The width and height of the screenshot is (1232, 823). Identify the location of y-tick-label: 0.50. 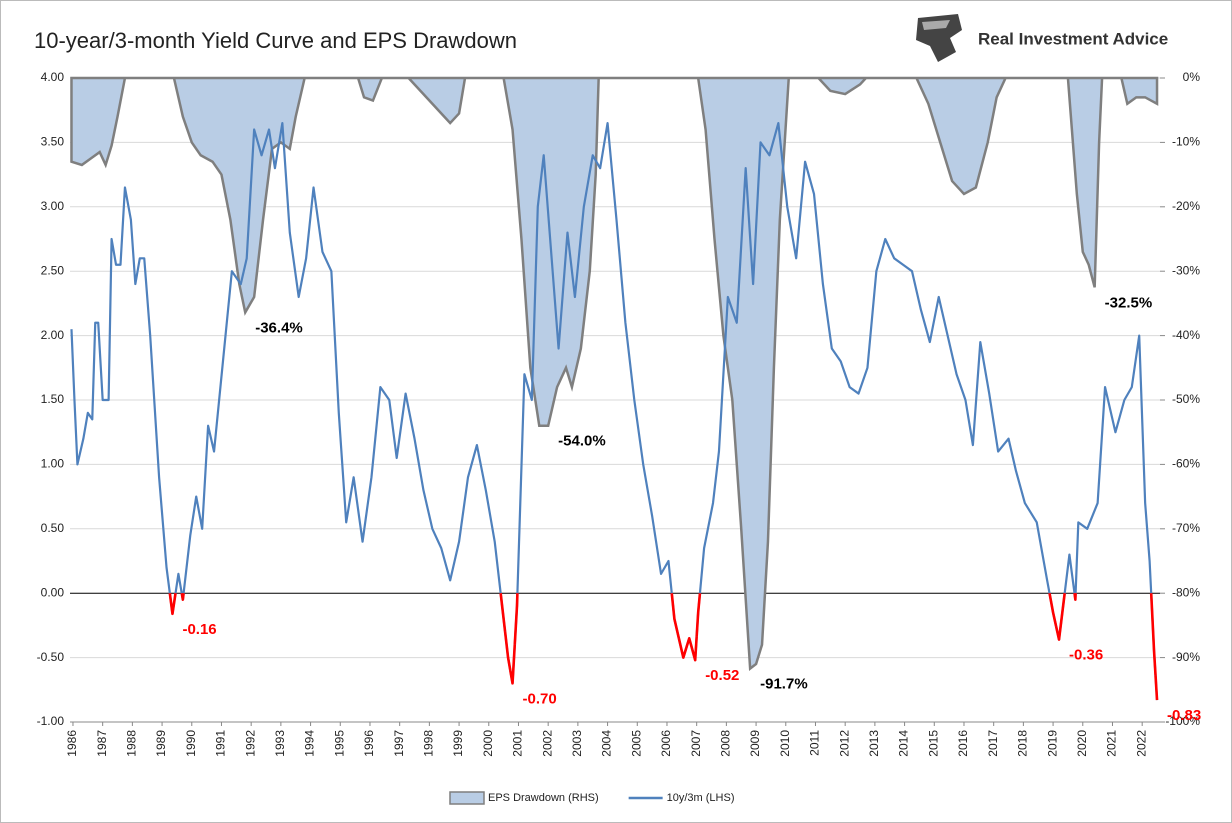
(53, 528).